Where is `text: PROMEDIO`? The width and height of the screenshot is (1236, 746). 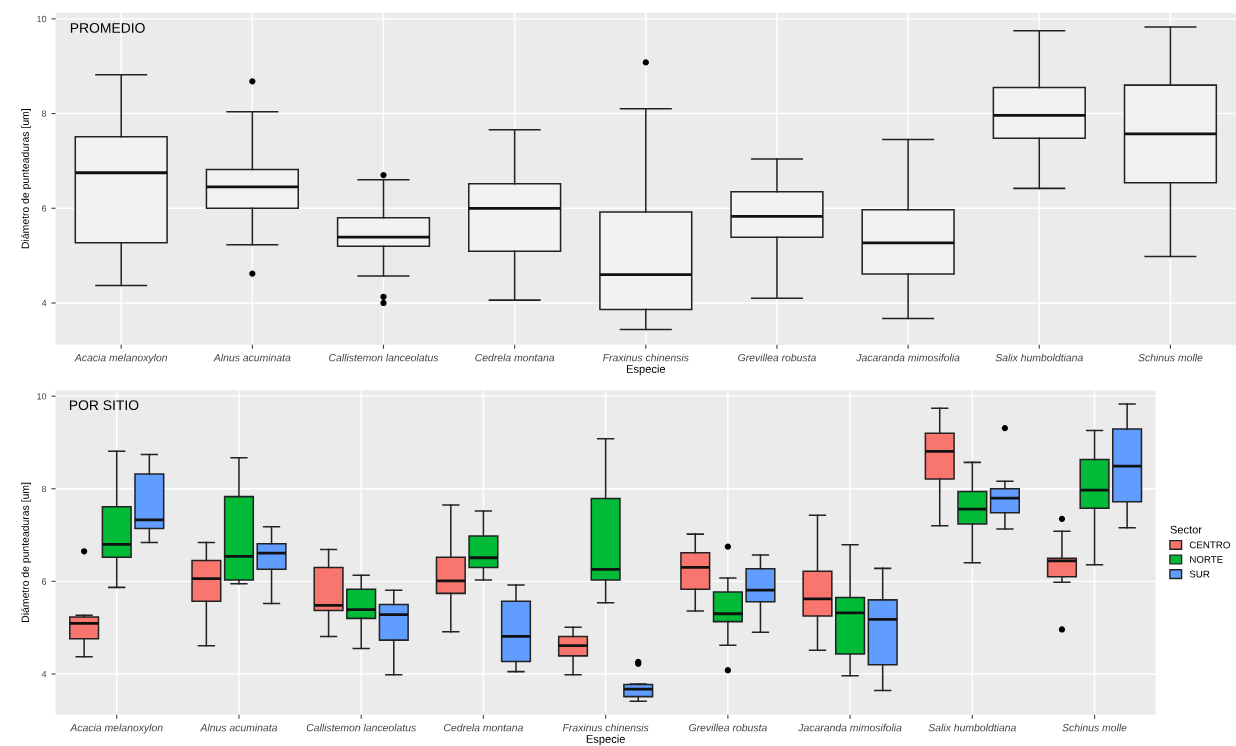
text: PROMEDIO is located at coordinates (107, 28).